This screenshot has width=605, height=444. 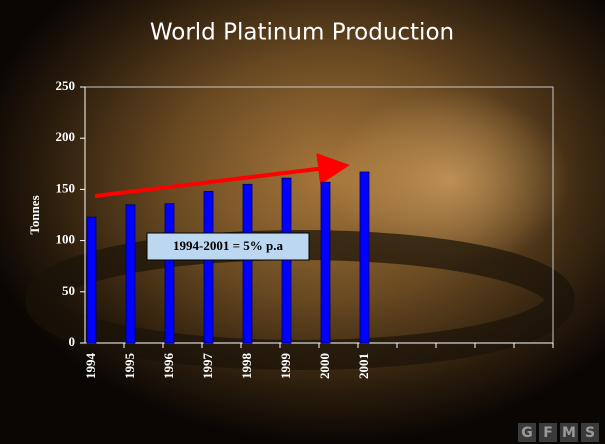 What do you see at coordinates (66, 187) in the screenshot?
I see `y-tick-label: 150` at bounding box center [66, 187].